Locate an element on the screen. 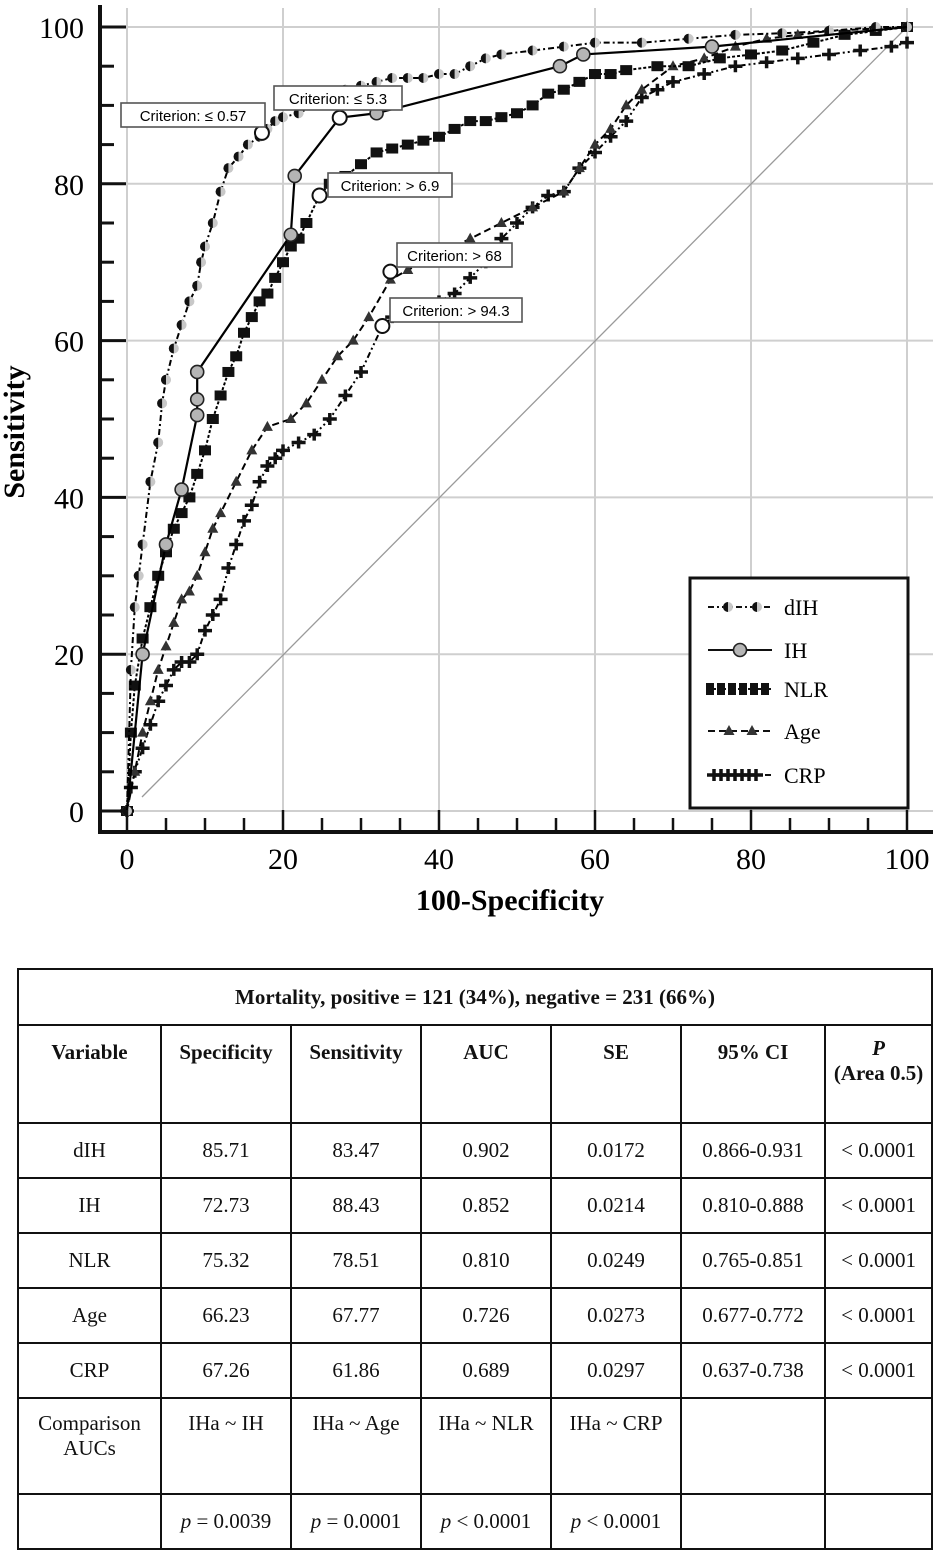 The width and height of the screenshot is (933, 1550). criterion-box is located at coordinates (390, 185).